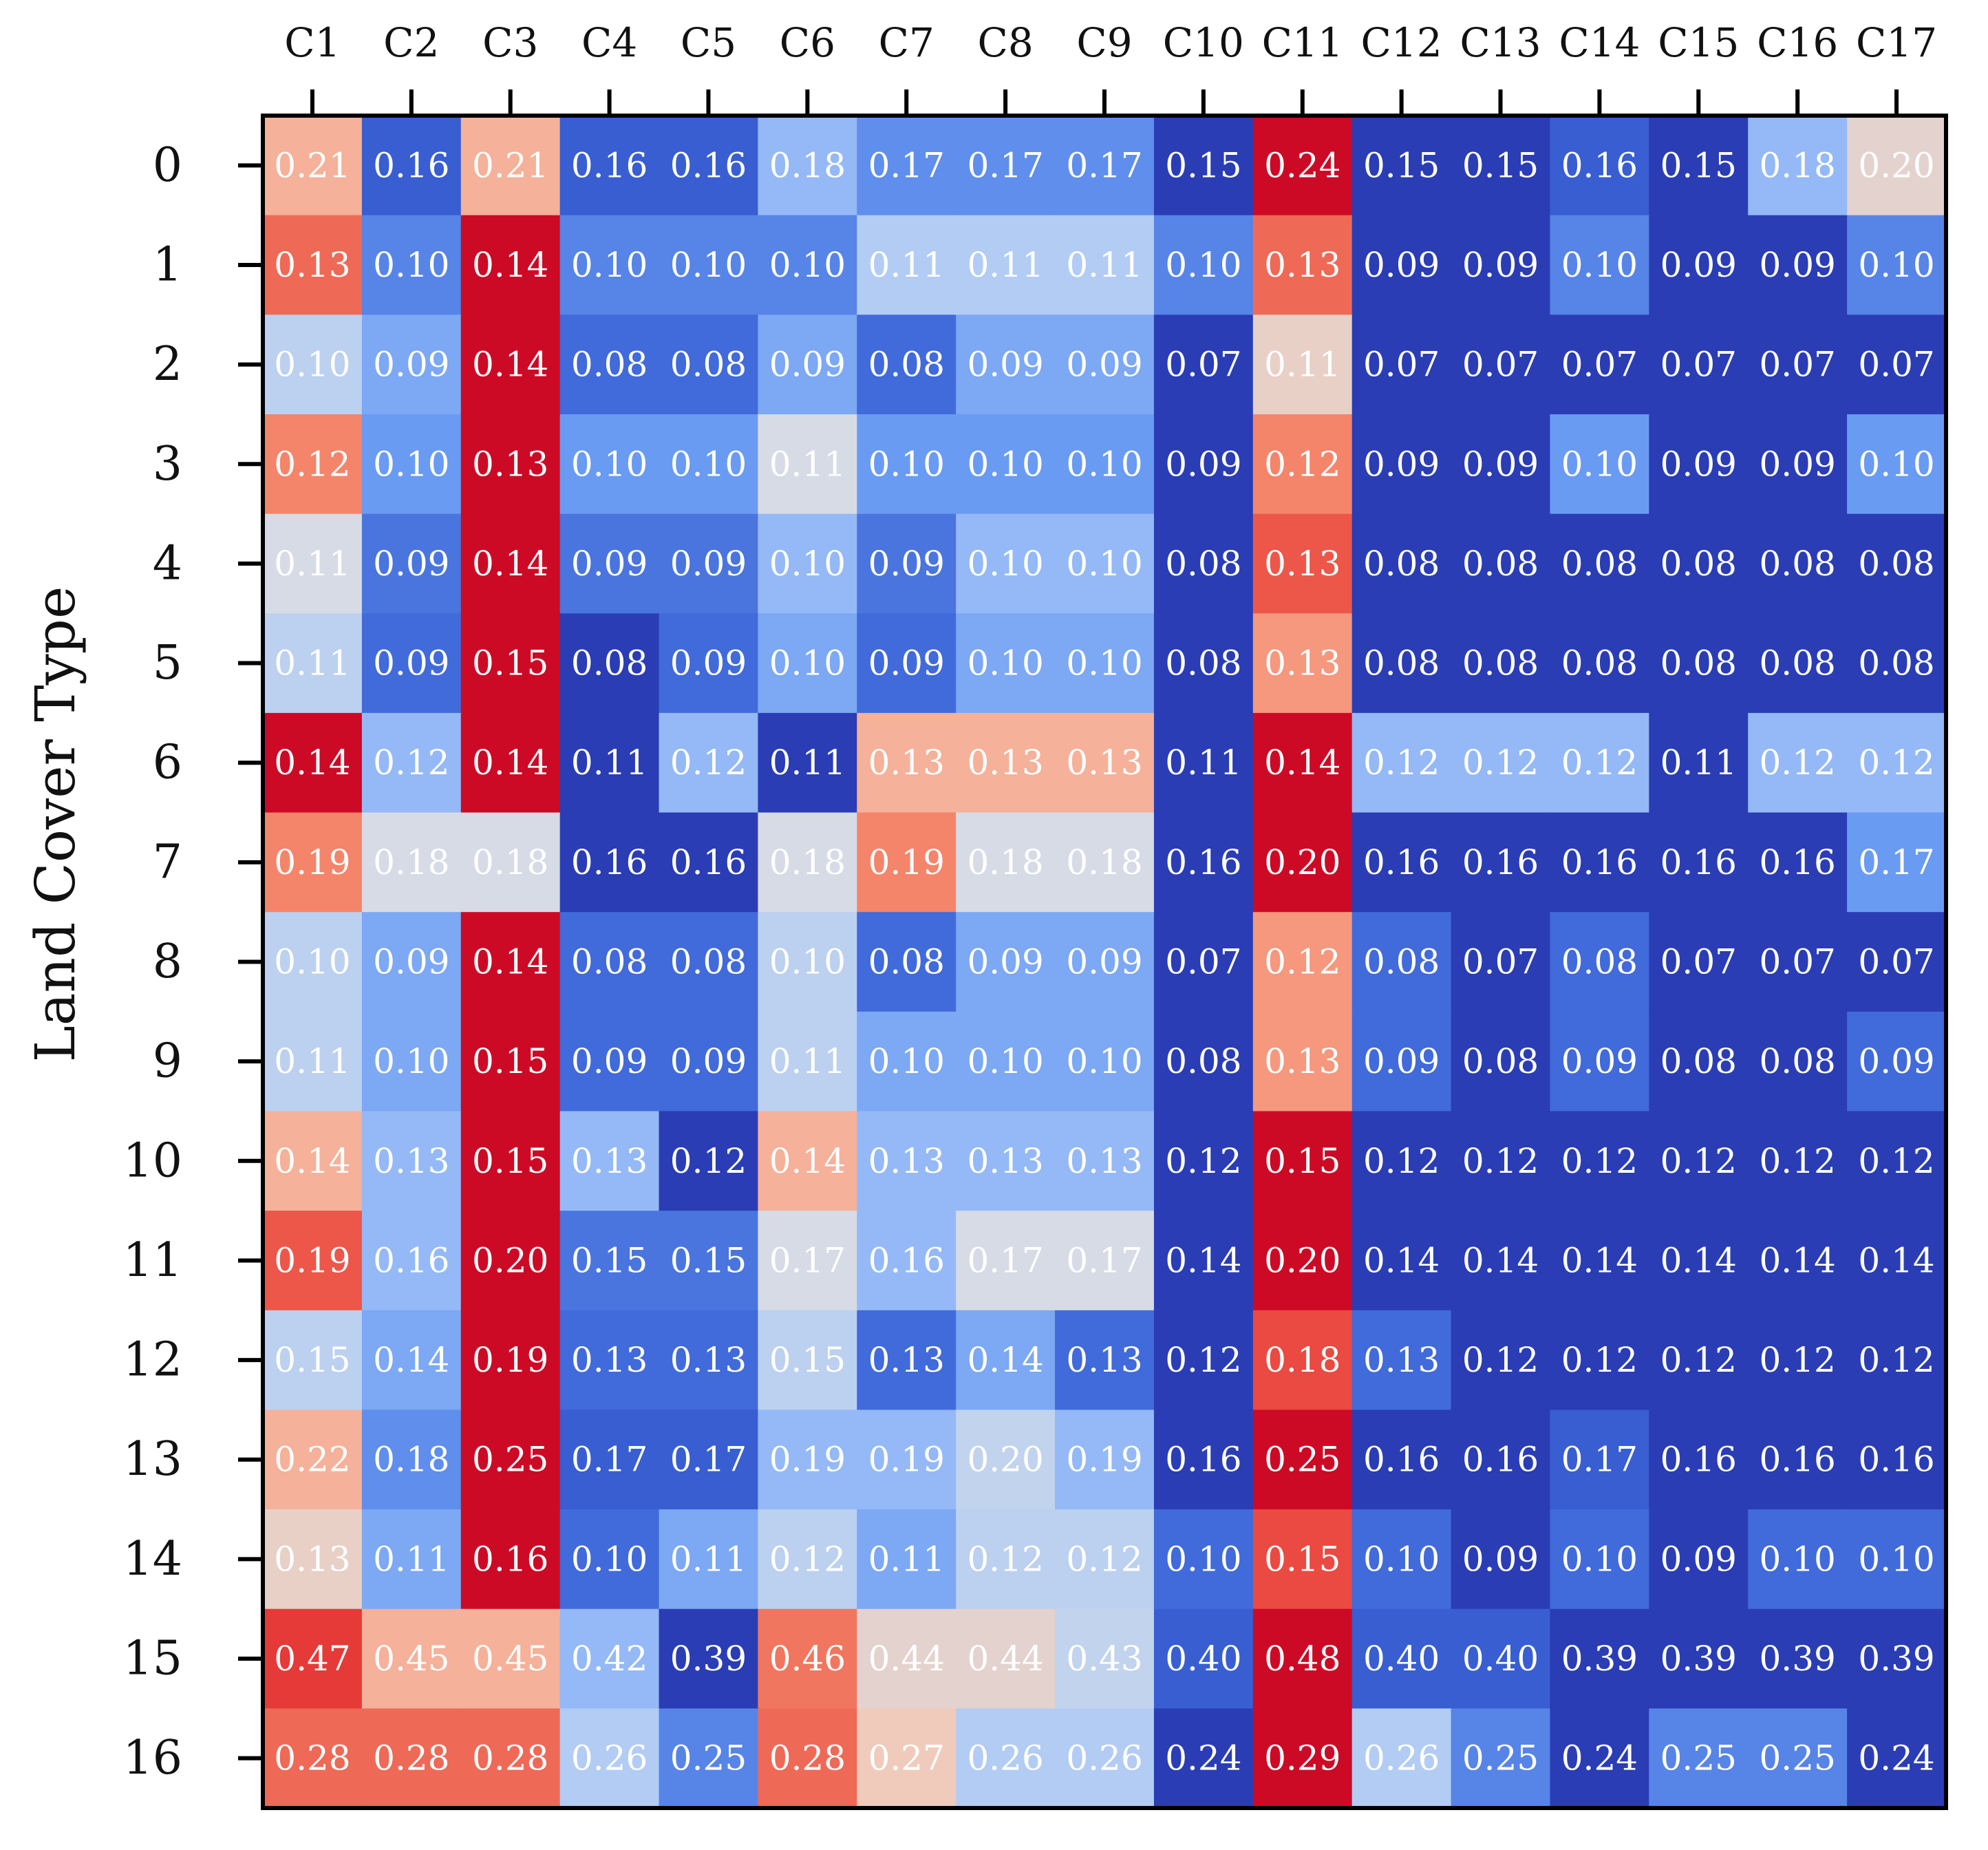 The image size is (1988, 1850). What do you see at coordinates (168, 264) in the screenshot?
I see `row-label: 1` at bounding box center [168, 264].